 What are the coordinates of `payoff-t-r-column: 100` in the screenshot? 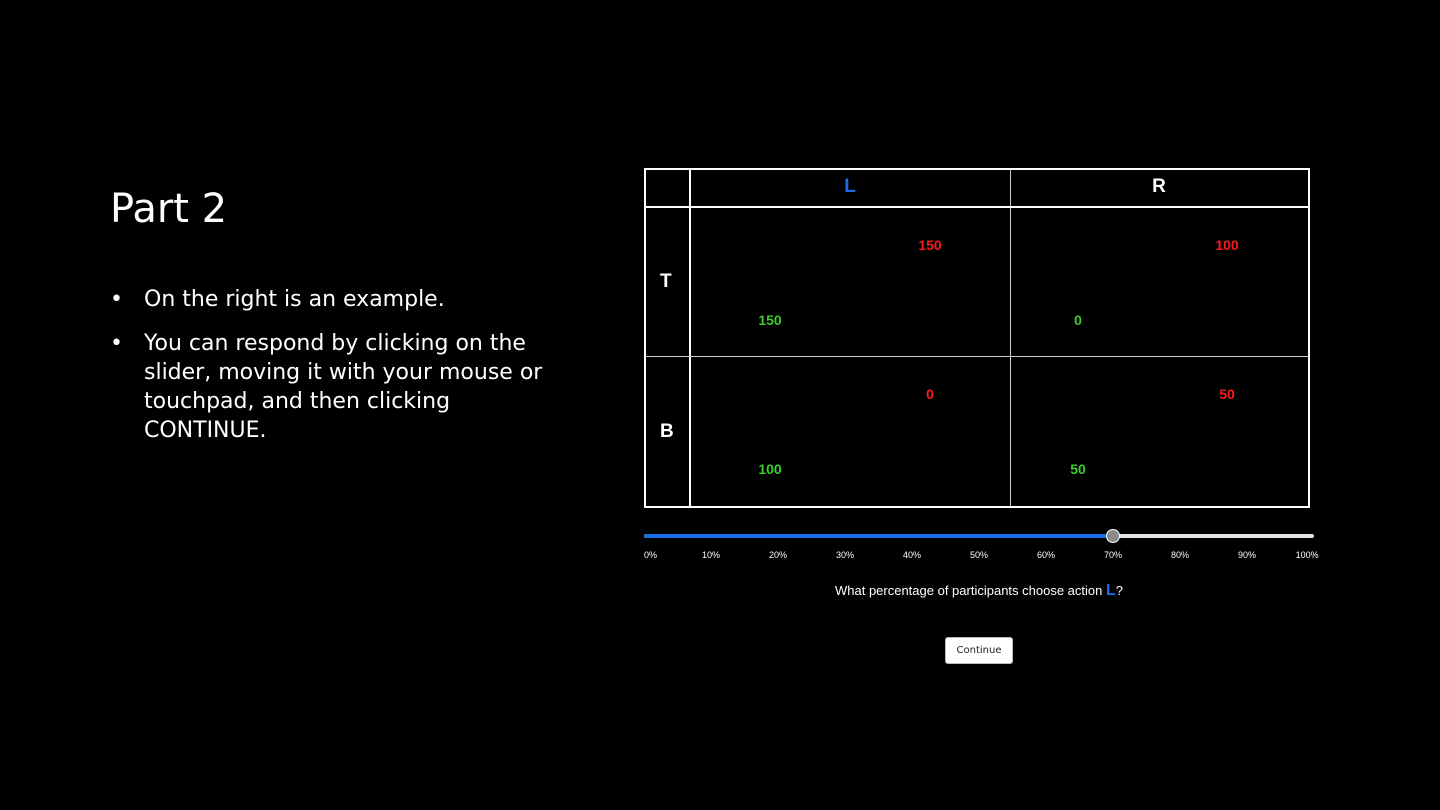 It's located at (1227, 245).